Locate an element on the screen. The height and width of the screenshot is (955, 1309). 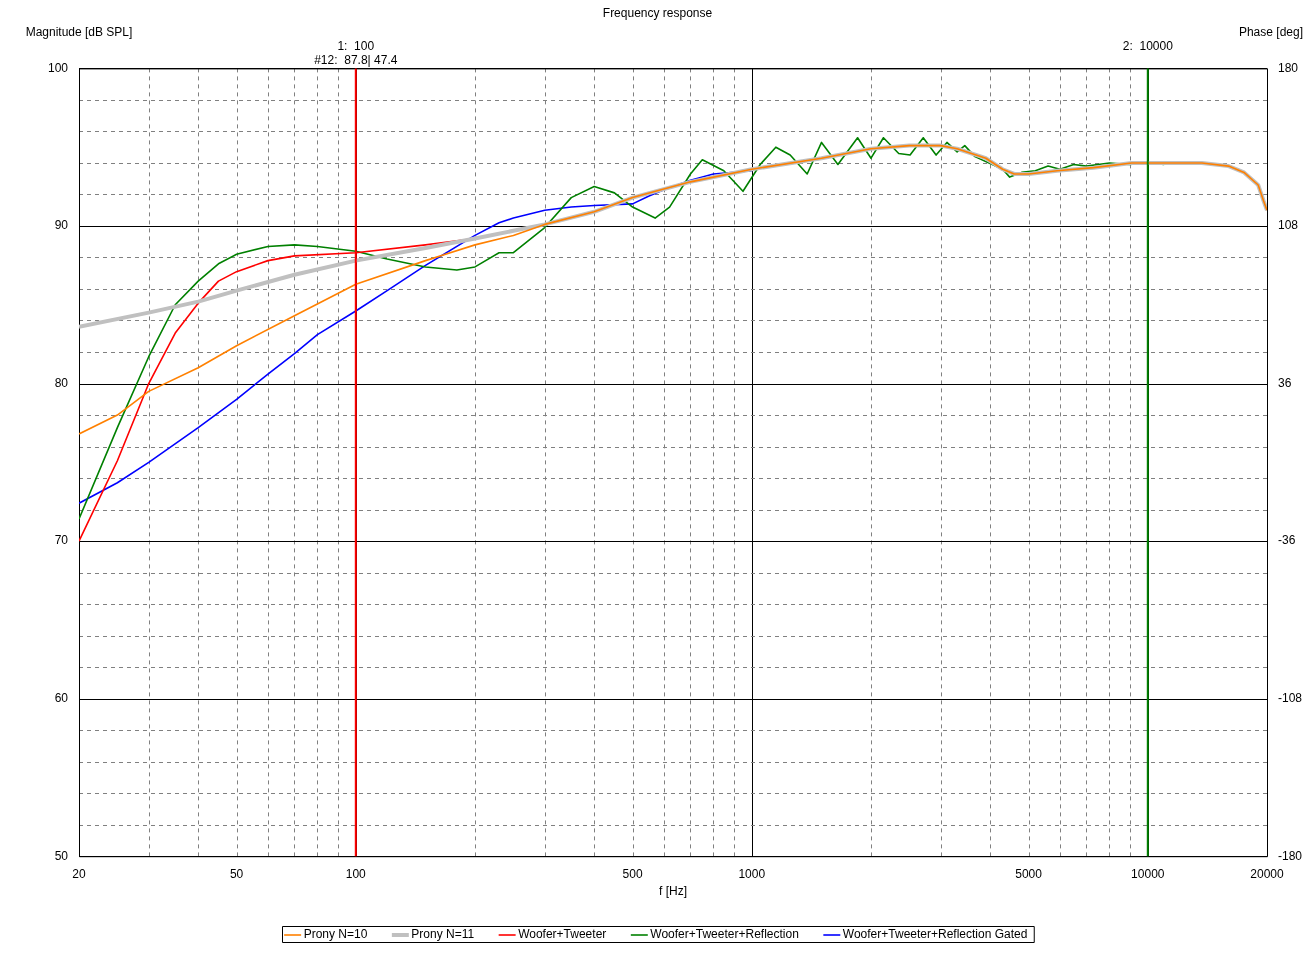
y2-tick-label: -36 is located at coordinates (1287, 540).